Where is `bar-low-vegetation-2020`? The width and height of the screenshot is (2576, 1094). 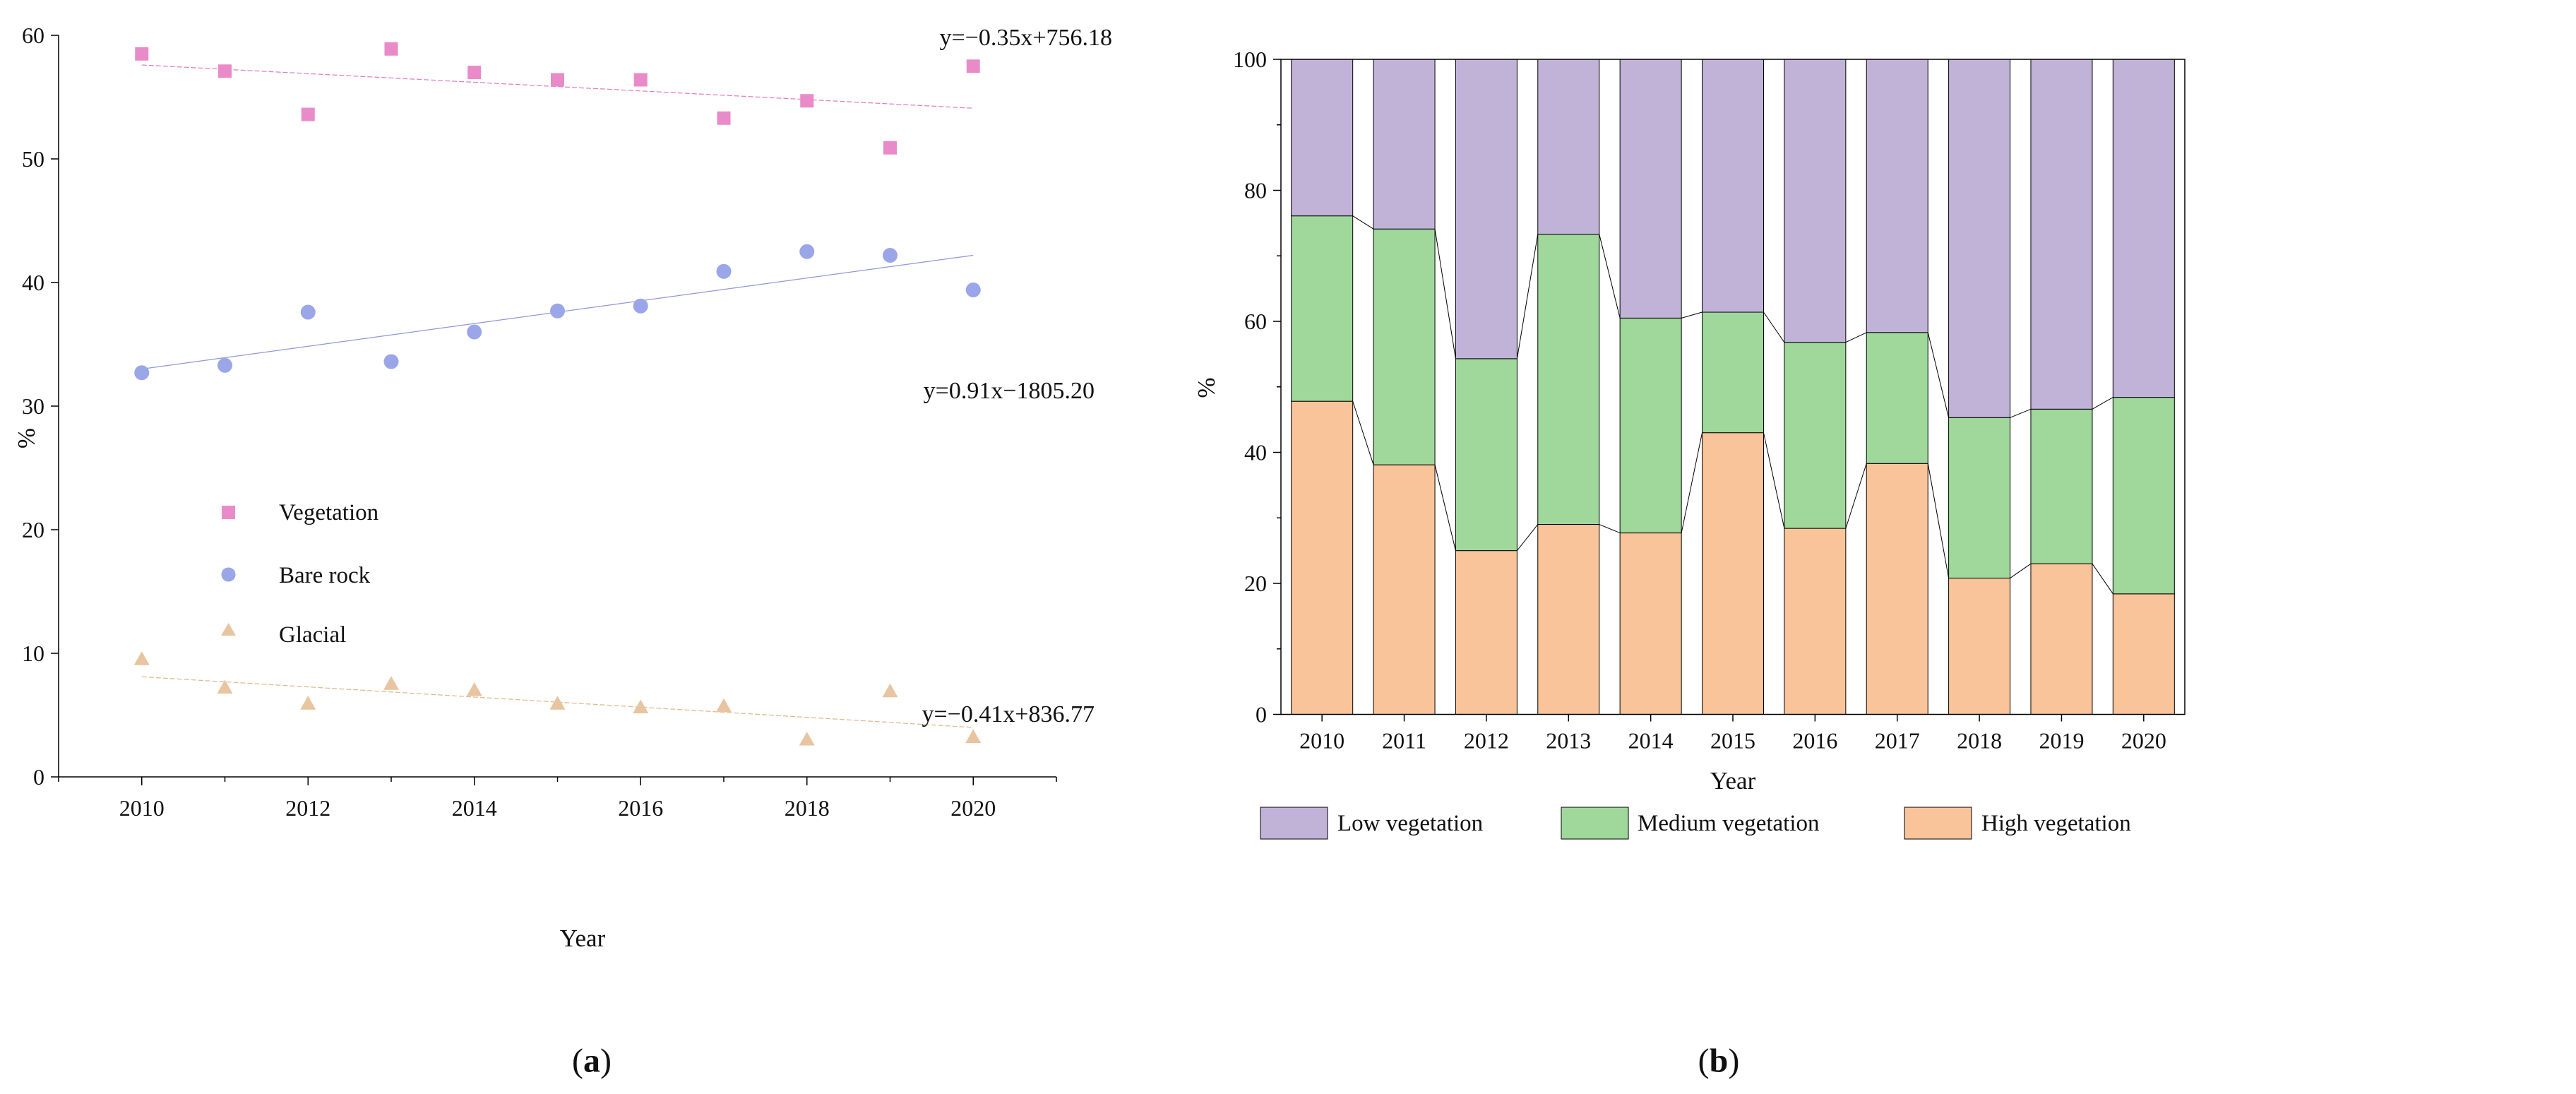
bar-low-vegetation-2020 is located at coordinates (2143, 228).